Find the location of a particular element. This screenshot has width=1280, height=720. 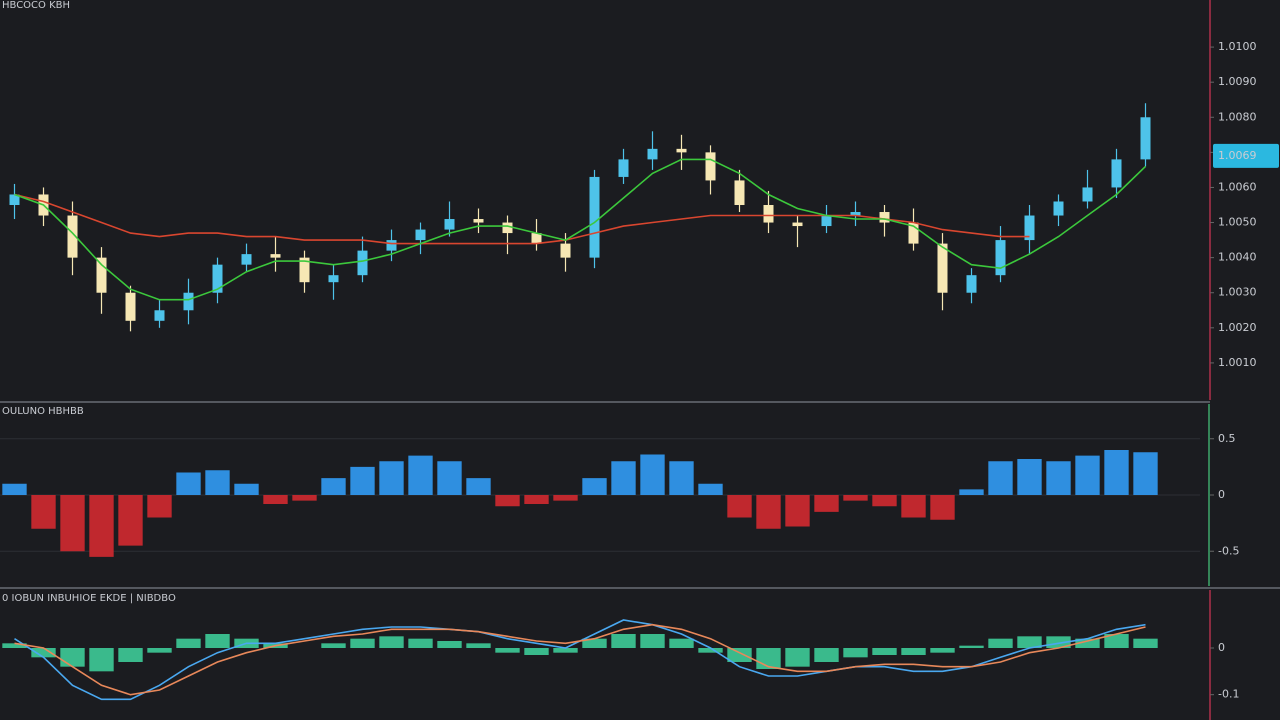

price-tag-label: 1.0069 is located at coordinates (1237, 155).